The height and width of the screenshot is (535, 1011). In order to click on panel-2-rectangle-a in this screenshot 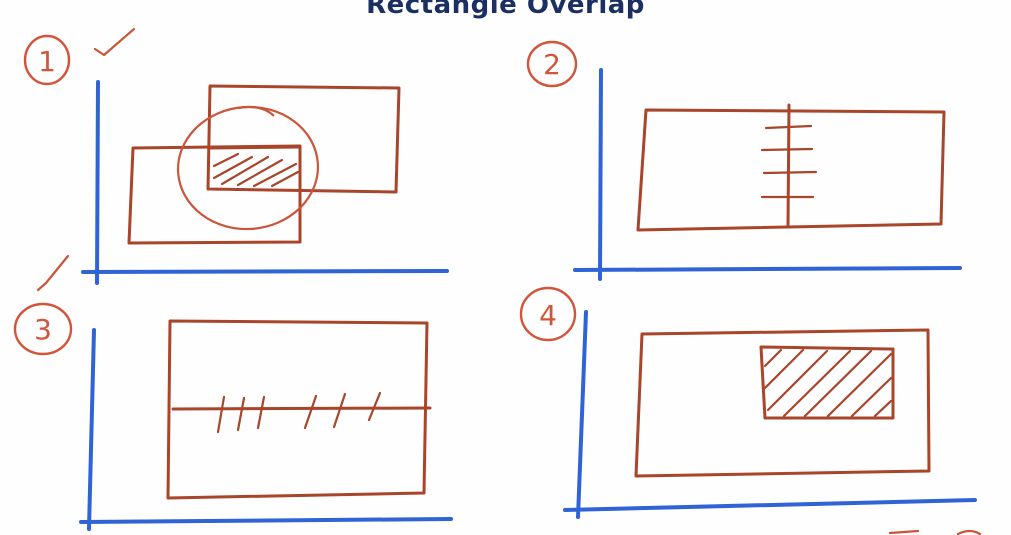, I will do `click(791, 170)`.